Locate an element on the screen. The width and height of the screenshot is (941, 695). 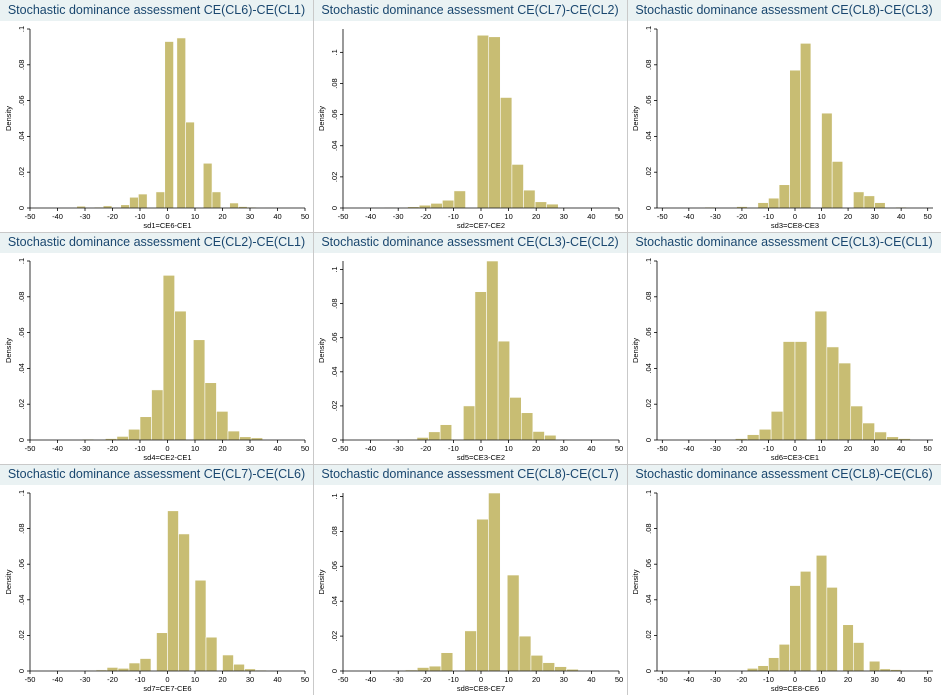
x-axis-title: sd5=CE3-CE2 is located at coordinates (481, 457).